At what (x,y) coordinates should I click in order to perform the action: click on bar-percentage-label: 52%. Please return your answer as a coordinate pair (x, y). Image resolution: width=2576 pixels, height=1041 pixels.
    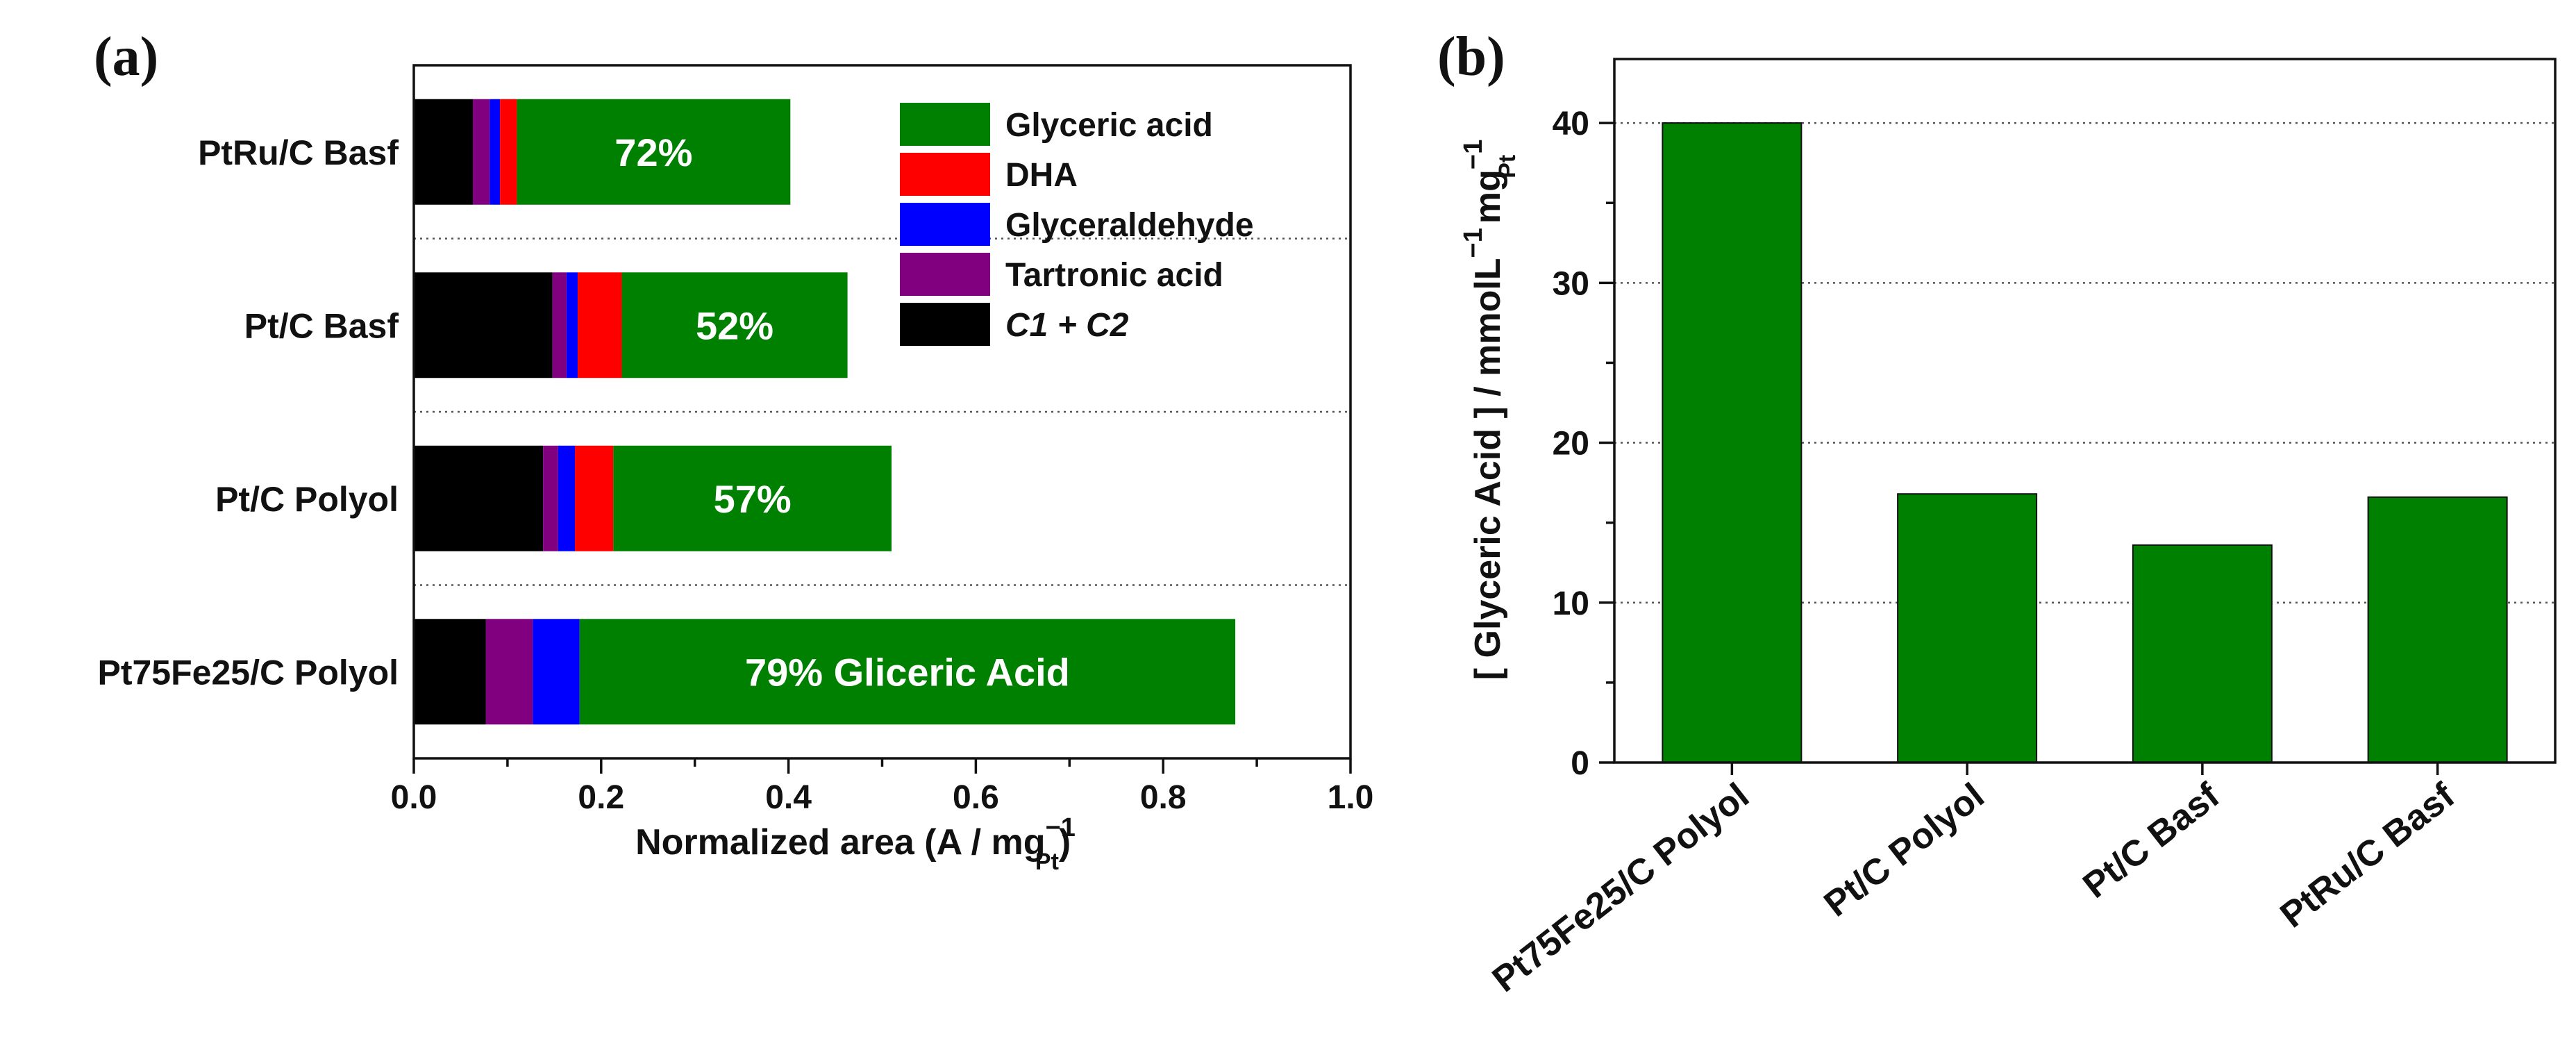
    Looking at the image, I should click on (734, 325).